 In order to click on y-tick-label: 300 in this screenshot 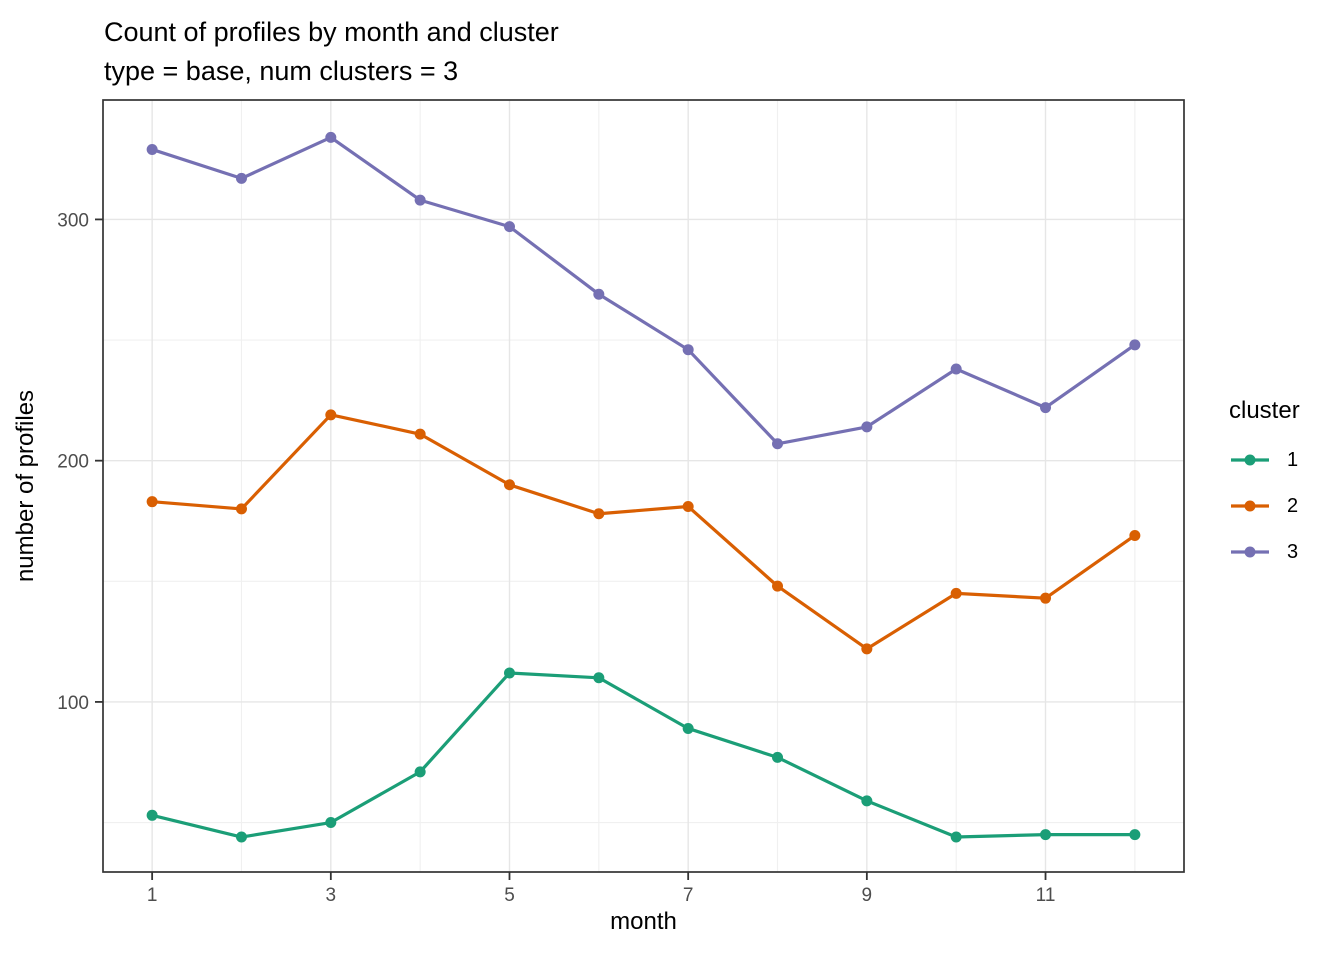, I will do `click(73, 220)`.